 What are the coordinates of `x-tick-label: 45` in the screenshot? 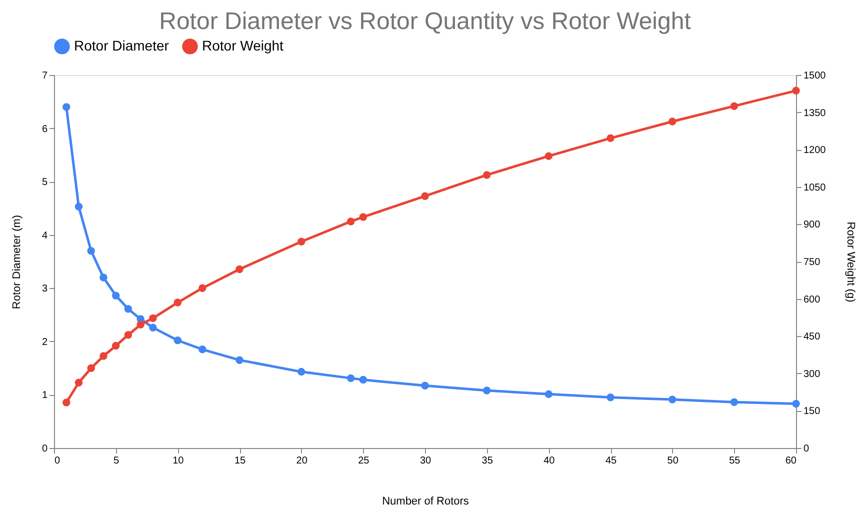 It's located at (611, 461).